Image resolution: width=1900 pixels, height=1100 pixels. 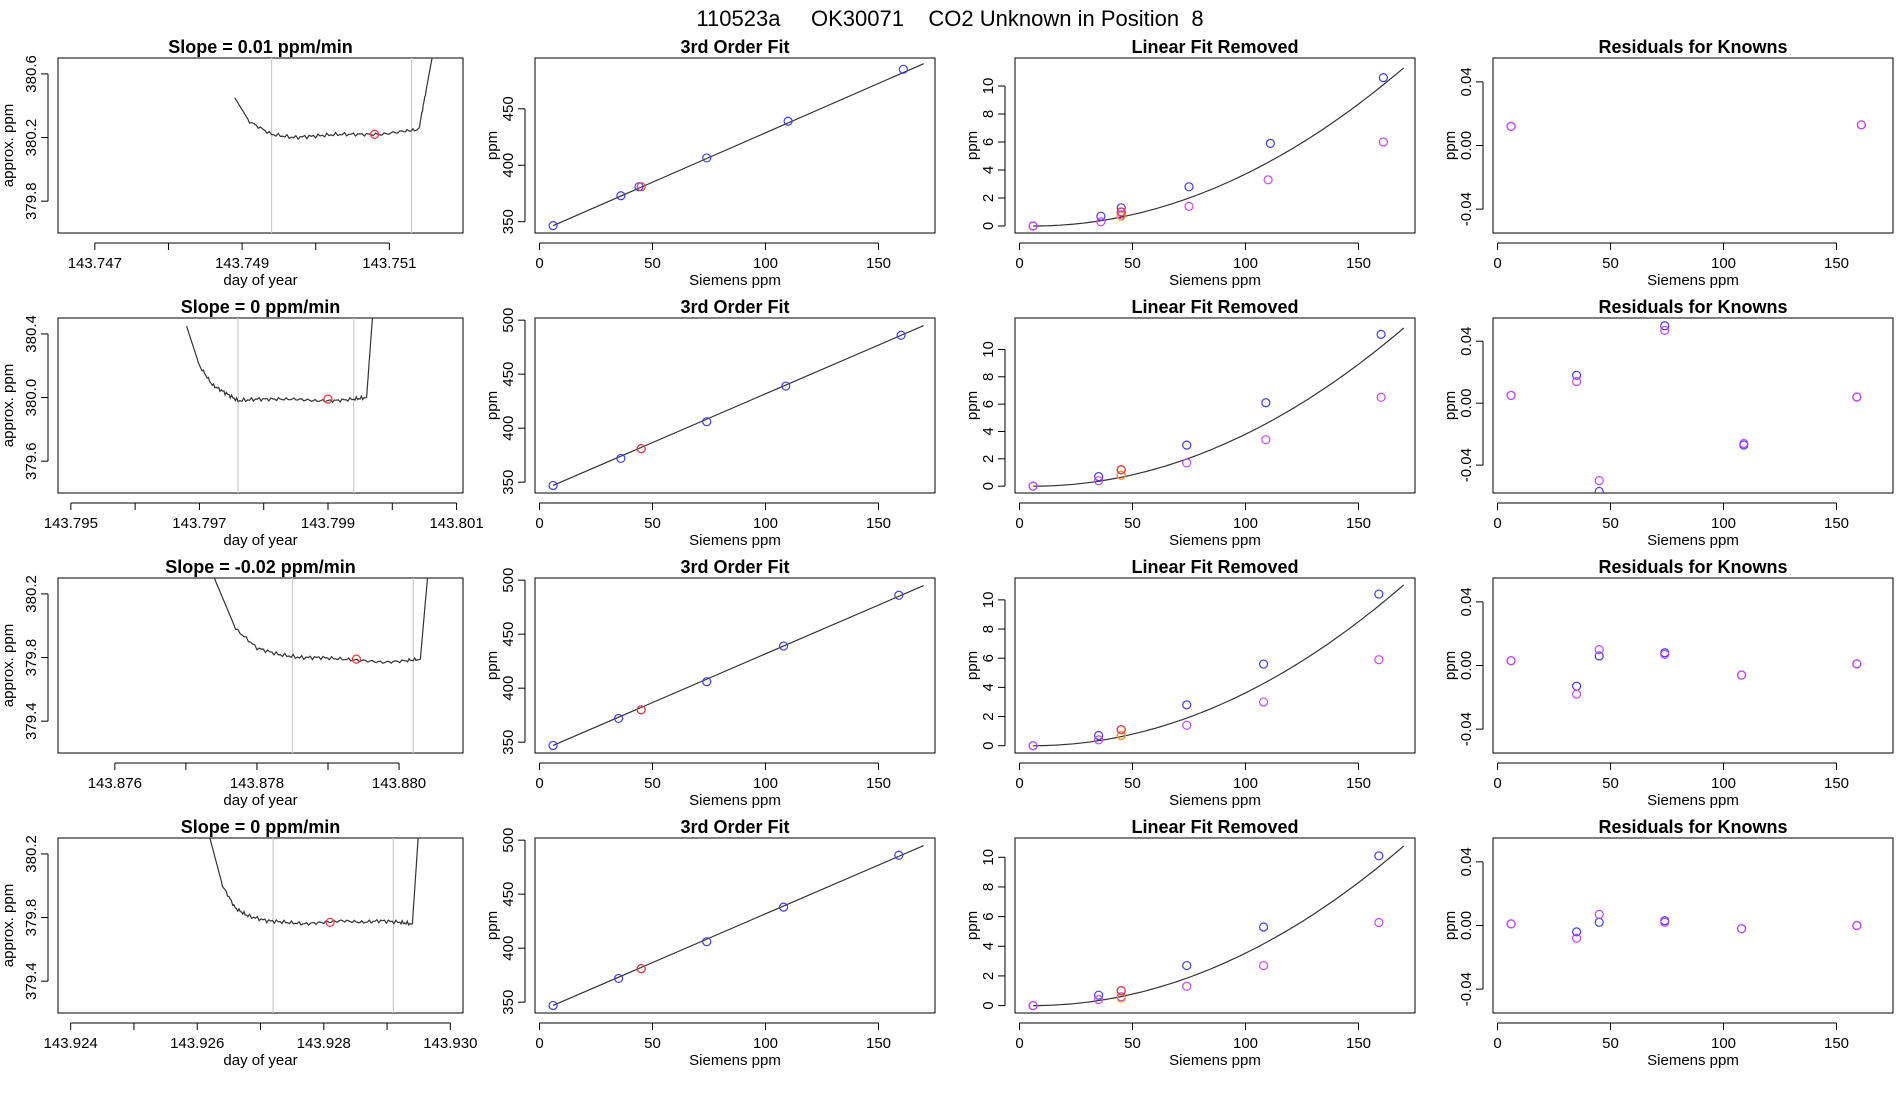 What do you see at coordinates (1466, 665) in the screenshot?
I see `y-tick-label: 0.00` at bounding box center [1466, 665].